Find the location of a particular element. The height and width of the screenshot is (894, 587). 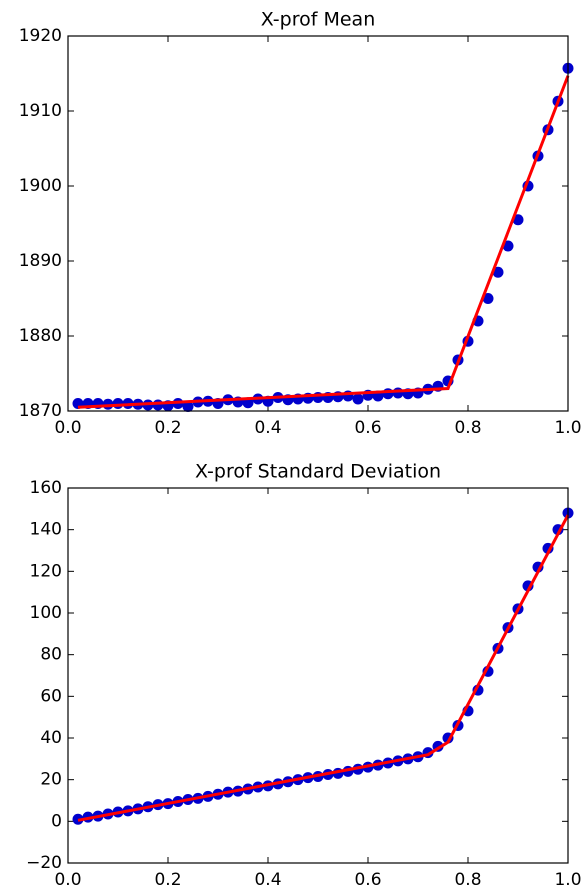

y-tick-label: 1880 is located at coordinates (40, 336).